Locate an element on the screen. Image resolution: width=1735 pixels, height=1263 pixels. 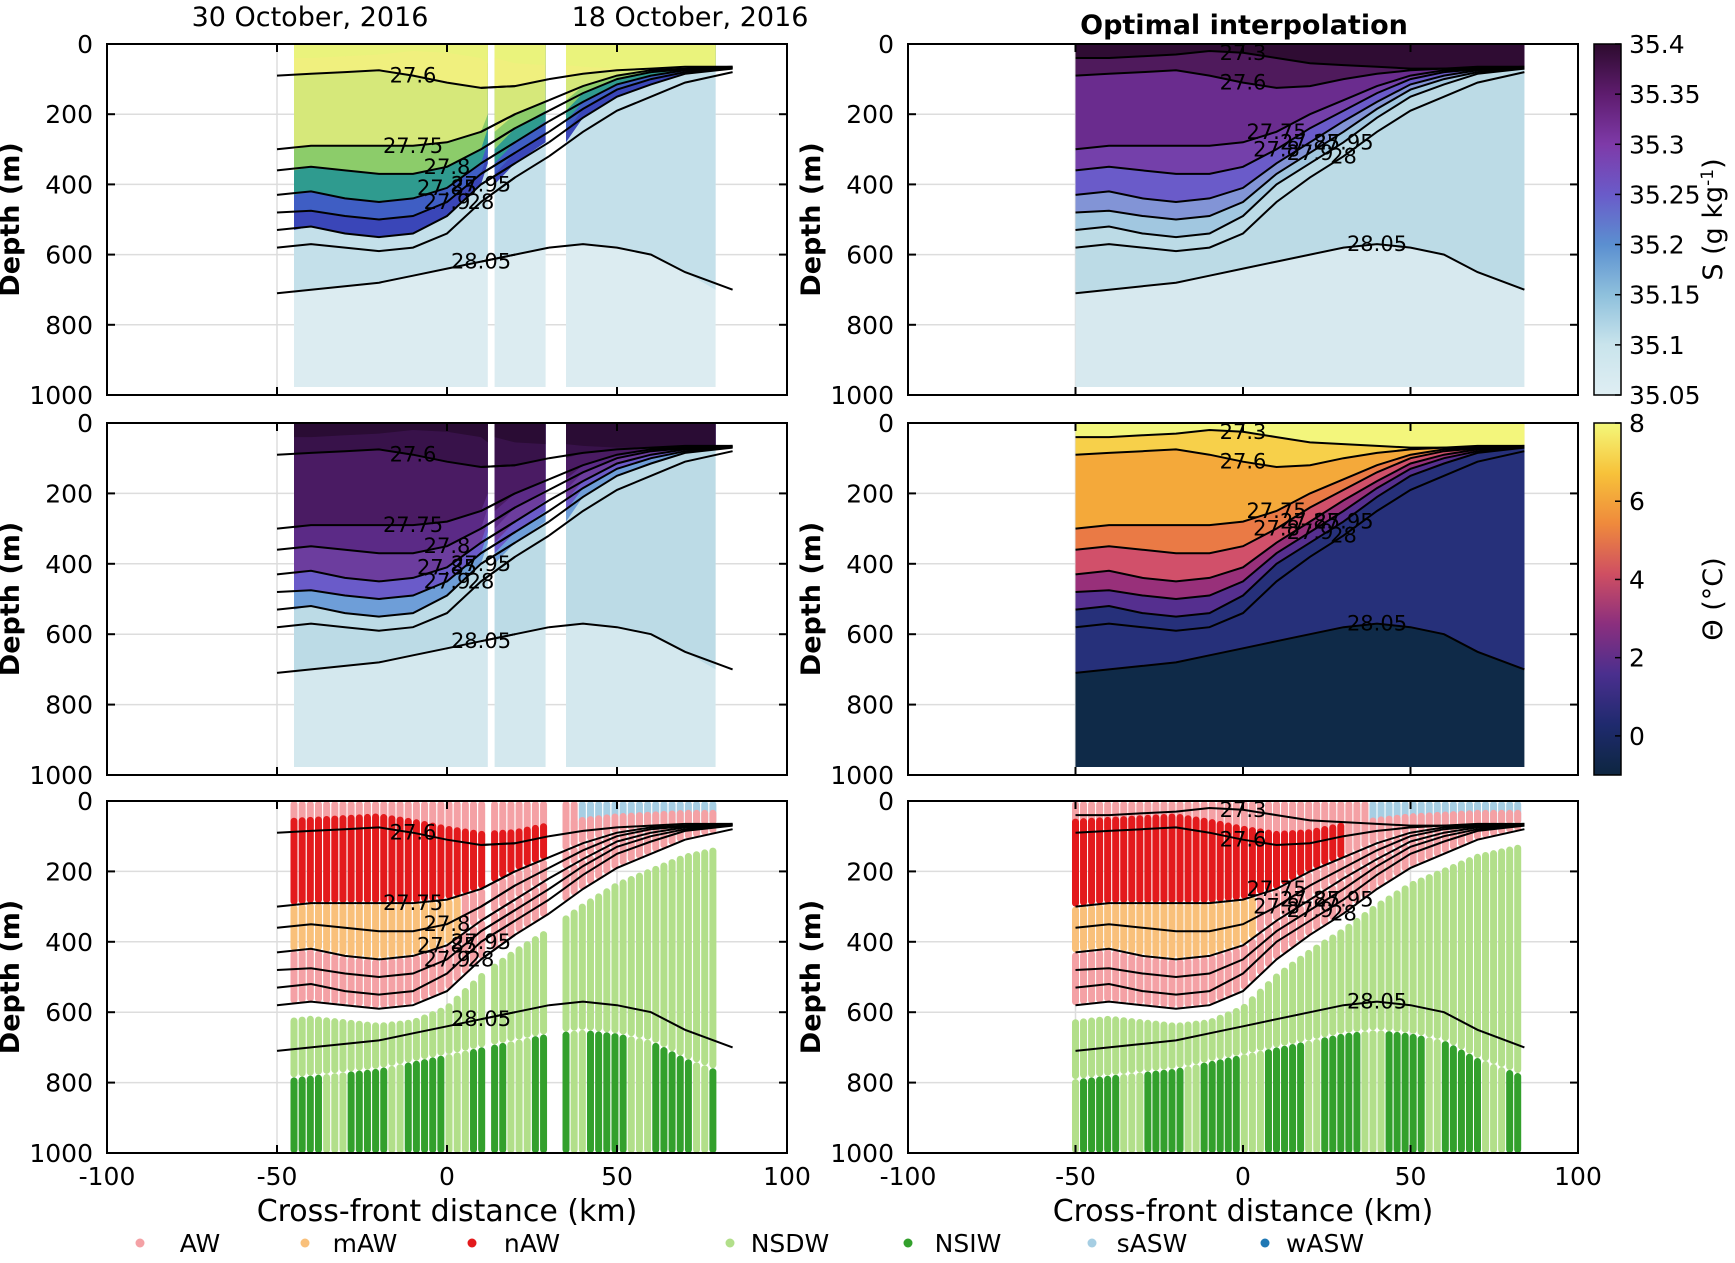
x-tick-label: -100 is located at coordinates (107, 1176).